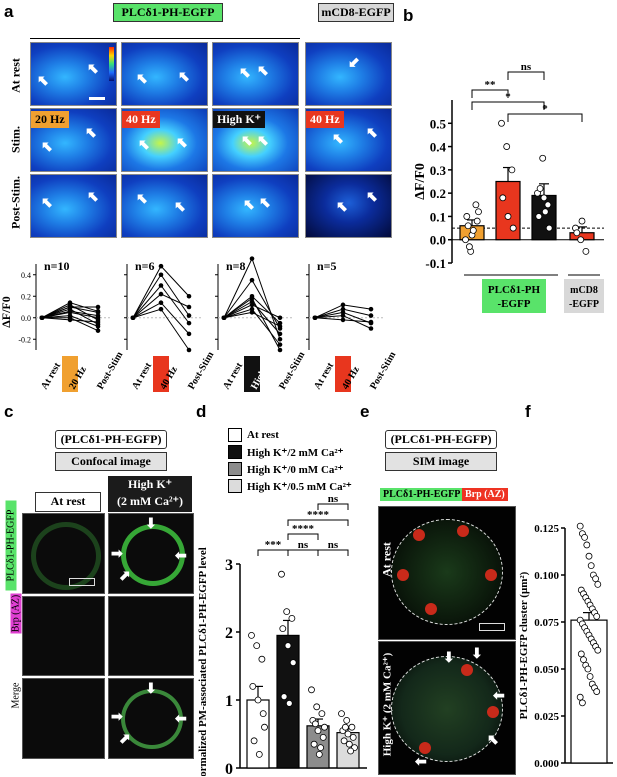 Image resolution: width=617 pixels, height=777 pixels. Describe the element at coordinates (546, 764) in the screenshot. I see `y-tick-label: 0.000` at that location.